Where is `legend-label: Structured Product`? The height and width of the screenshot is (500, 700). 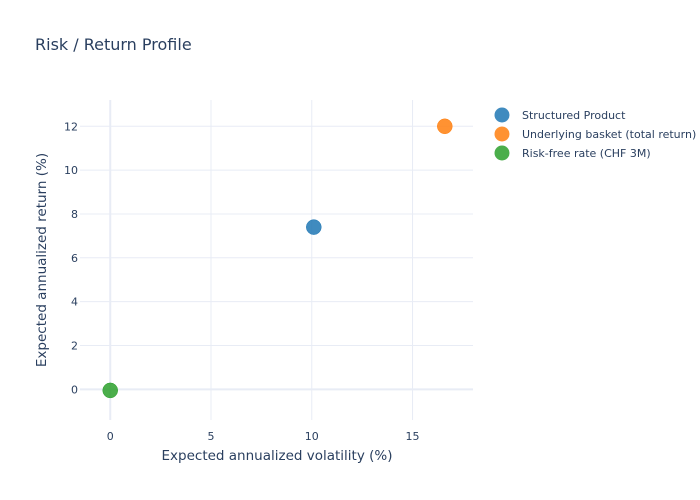
legend-label: Structured Product is located at coordinates (574, 115).